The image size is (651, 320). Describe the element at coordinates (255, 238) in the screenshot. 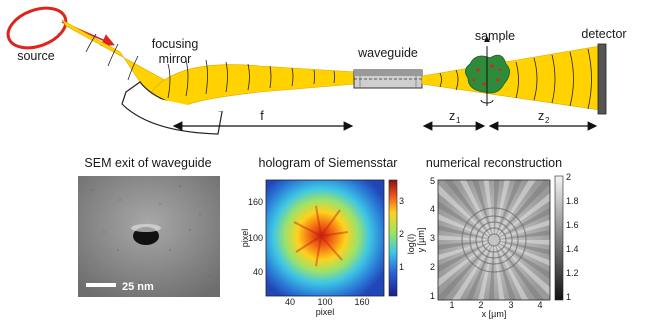

I see `hologram-ytick: 100` at that location.